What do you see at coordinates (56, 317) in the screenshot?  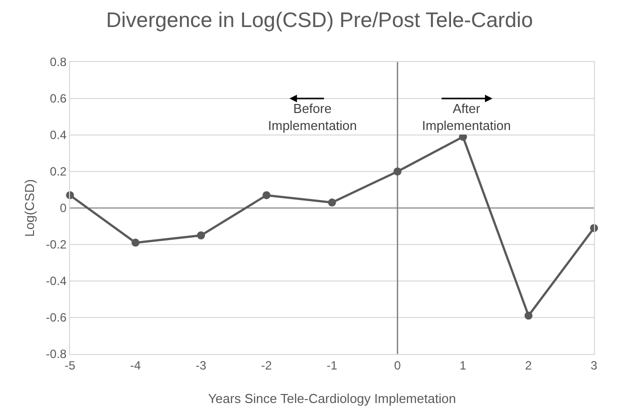 I see `y-tick-label: -0.6` at bounding box center [56, 317].